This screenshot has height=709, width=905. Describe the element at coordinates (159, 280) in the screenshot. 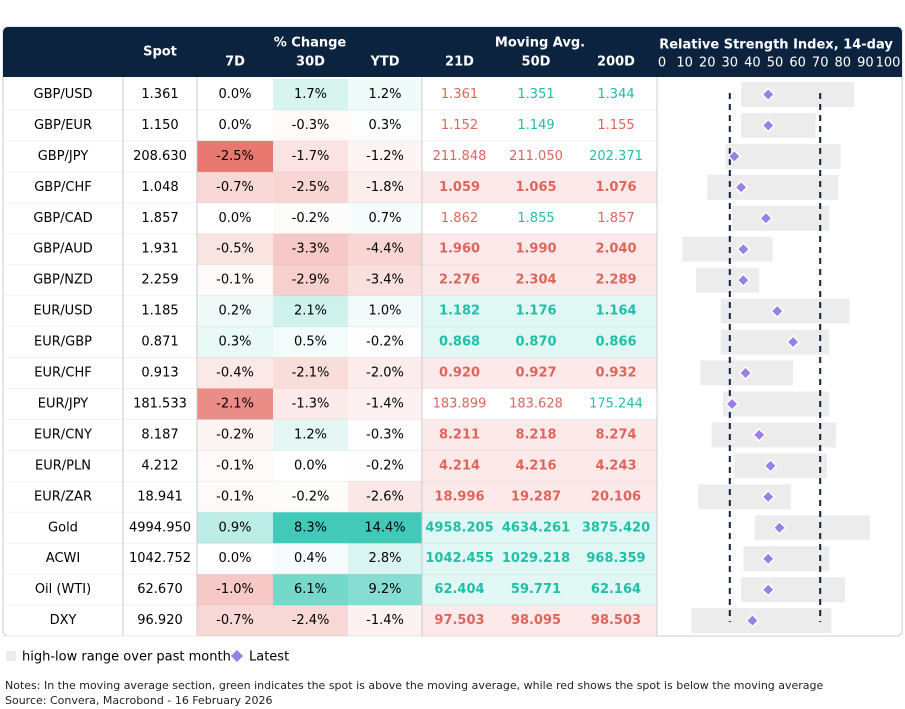

I see `spot: 2.259` at that location.